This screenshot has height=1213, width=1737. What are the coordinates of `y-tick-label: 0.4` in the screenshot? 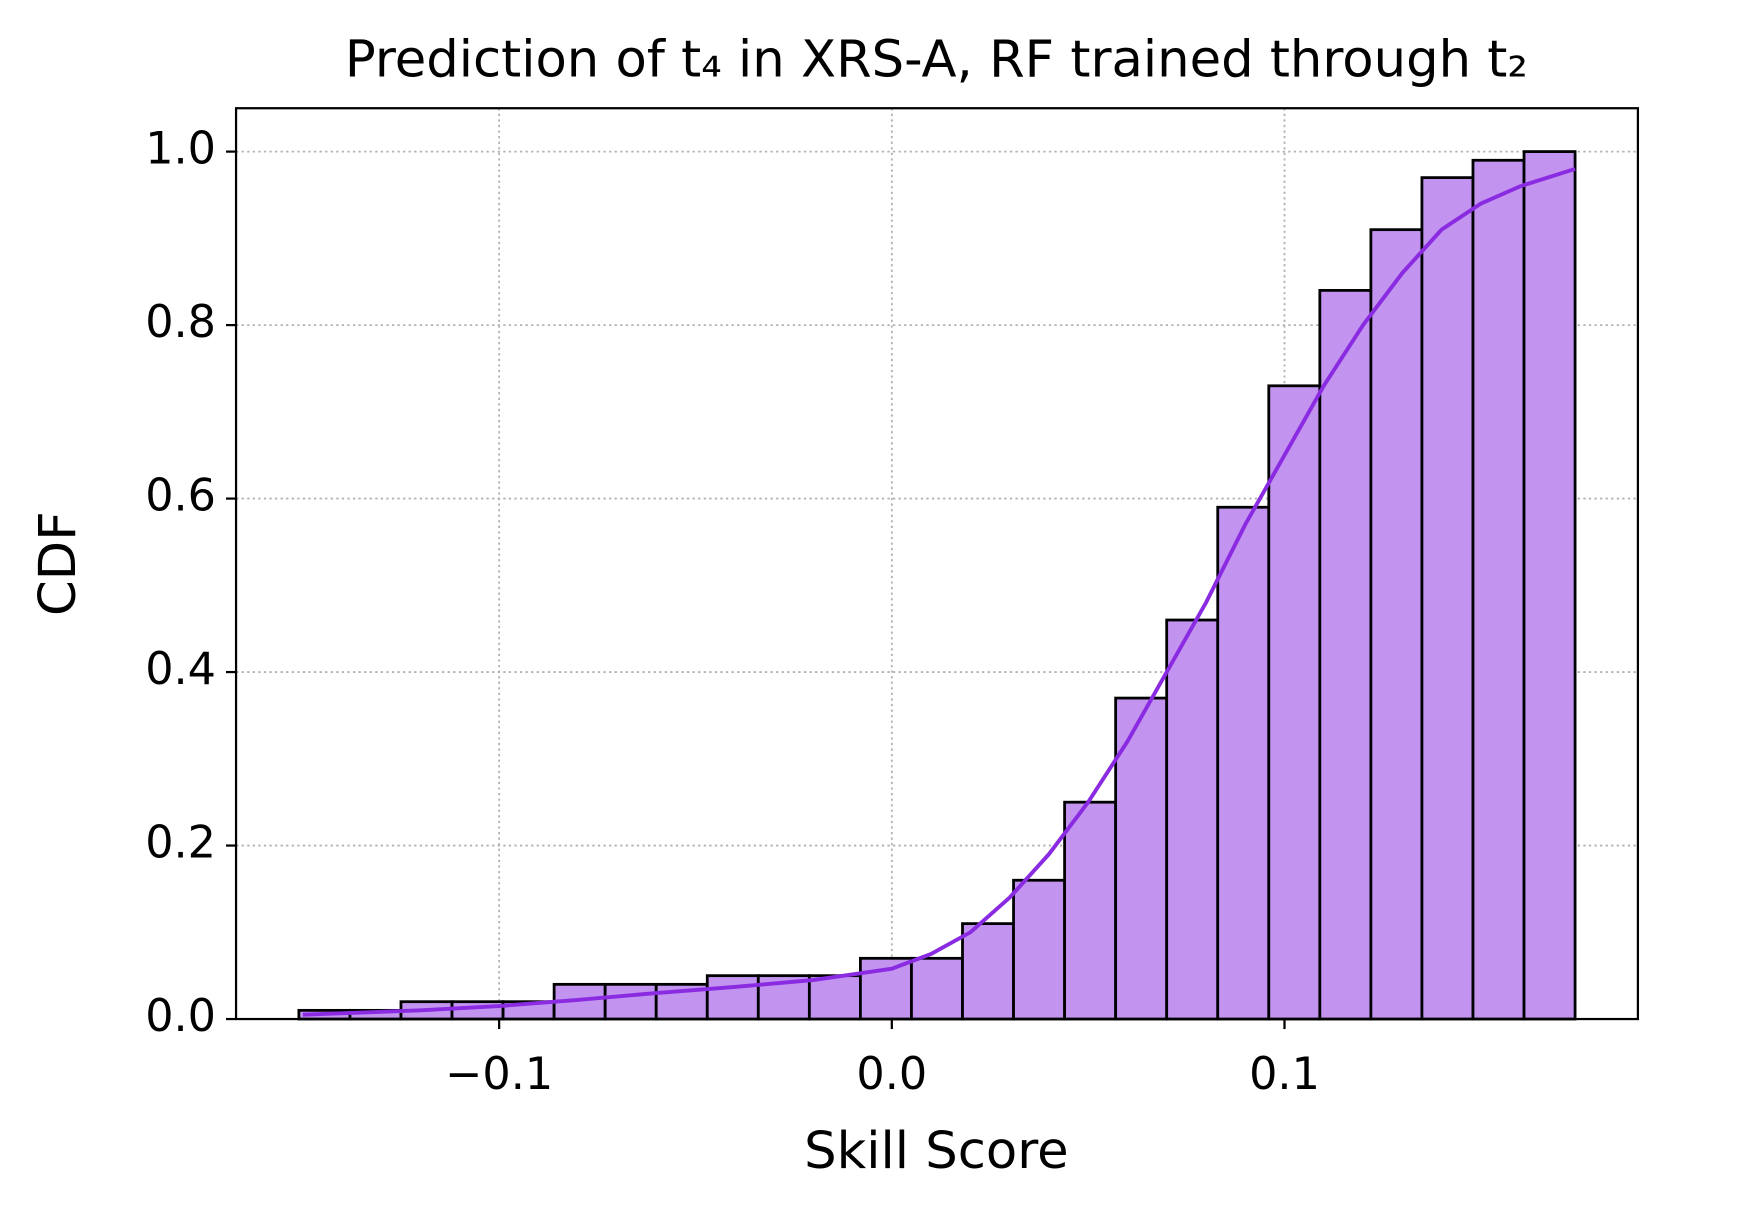 It's located at (180, 669).